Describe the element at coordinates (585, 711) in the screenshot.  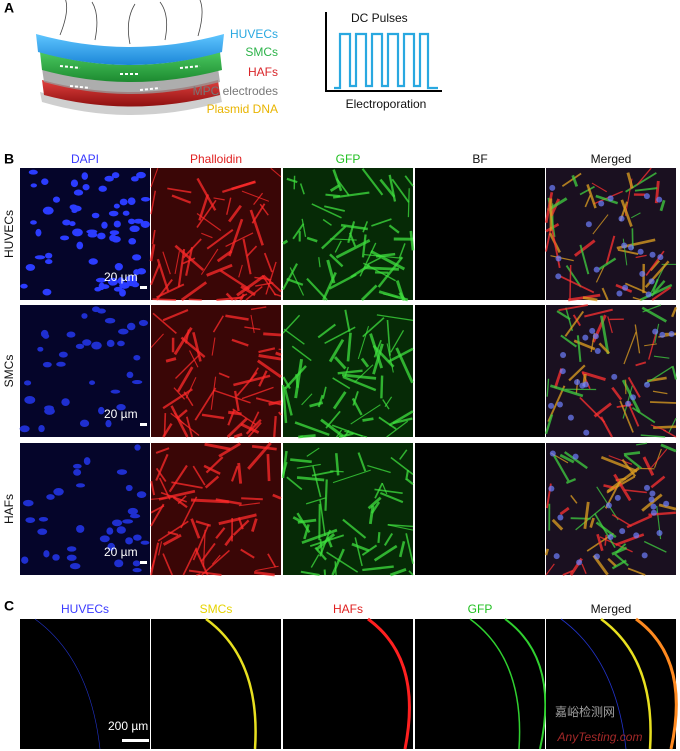
I see `watermark-title: 嘉峪检测网` at that location.